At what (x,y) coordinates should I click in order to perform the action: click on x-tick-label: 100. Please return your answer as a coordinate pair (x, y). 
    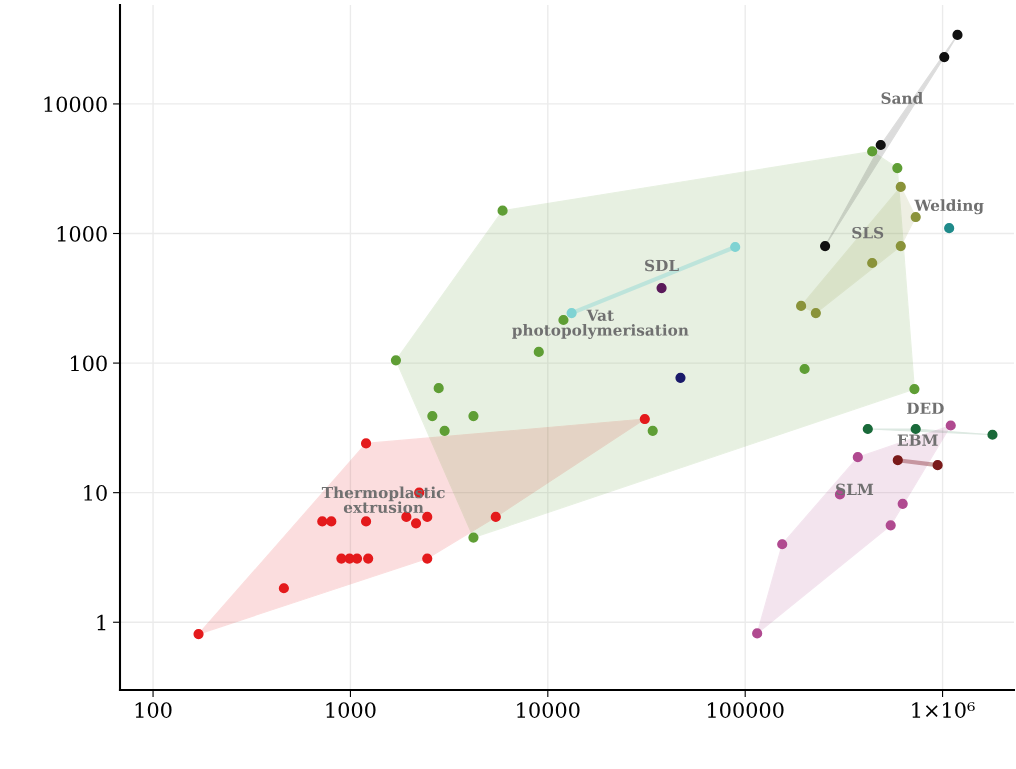
    Looking at the image, I should click on (153, 710).